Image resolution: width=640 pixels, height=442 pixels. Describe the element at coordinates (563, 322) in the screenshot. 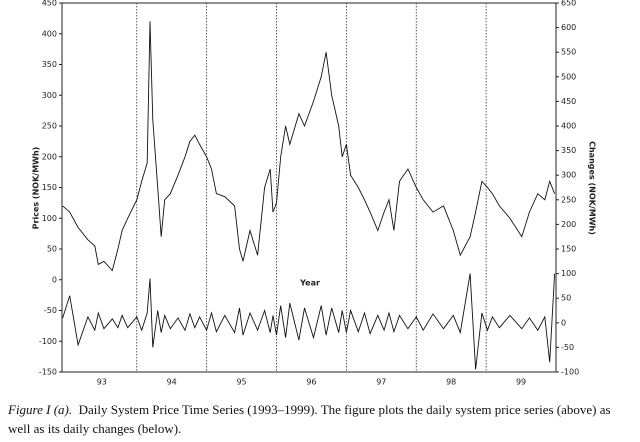

I see `y2-tick-label: 0` at that location.